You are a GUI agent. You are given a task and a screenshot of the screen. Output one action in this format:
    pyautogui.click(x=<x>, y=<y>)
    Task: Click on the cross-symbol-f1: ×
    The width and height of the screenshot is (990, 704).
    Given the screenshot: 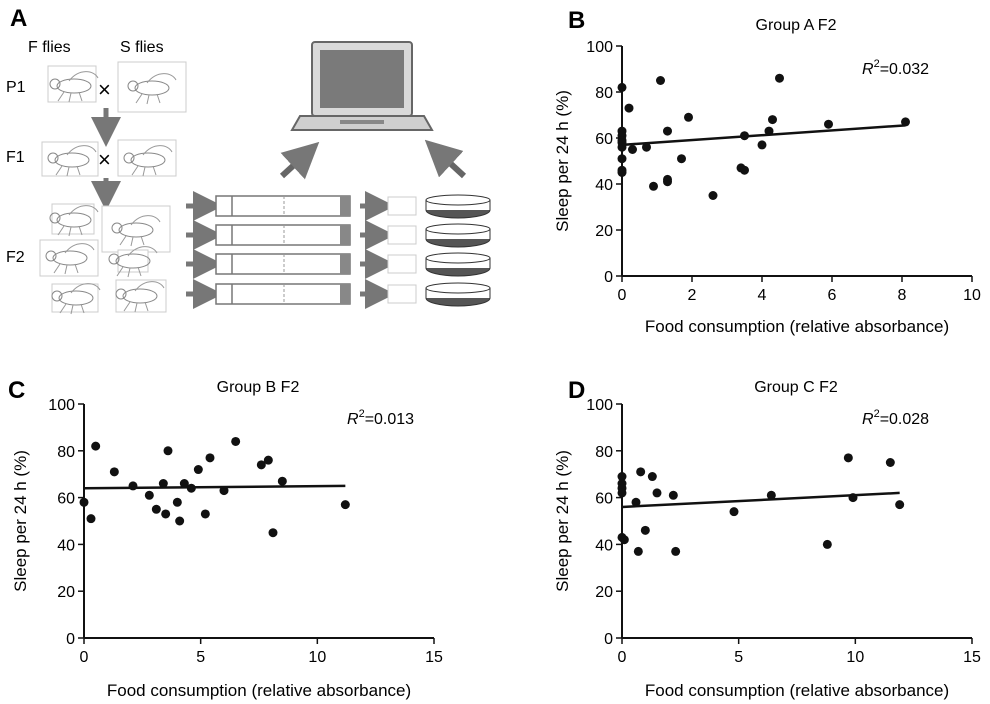 What is the action you would take?
    pyautogui.click(x=104, y=159)
    